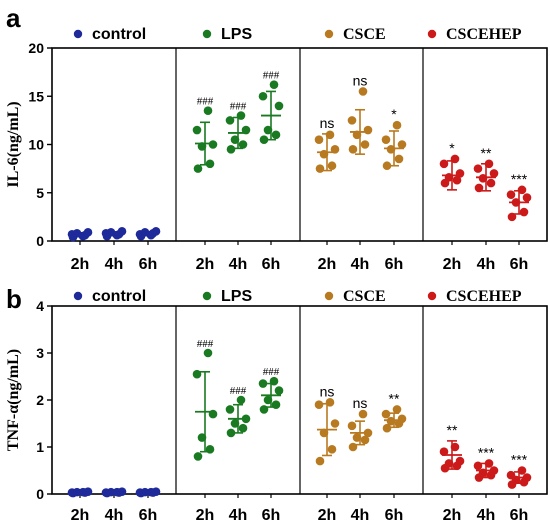 This screenshot has width=550, height=528. I want to click on series-csce-6h: **, so click(394, 411).